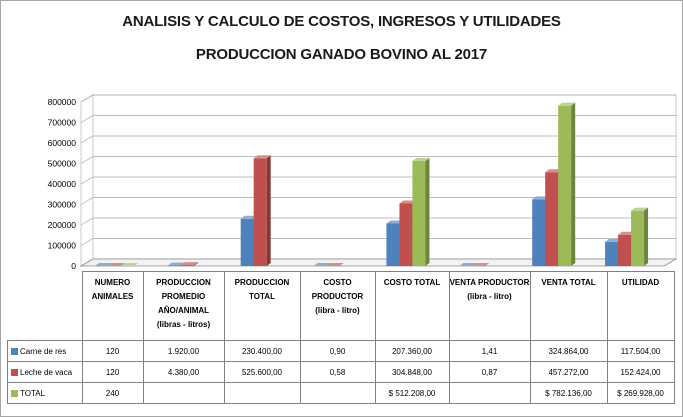 This screenshot has height=417, width=683. I want to click on data-table-header-cell: VENTA PRODUCTOR (libra - litro), so click(489, 306).